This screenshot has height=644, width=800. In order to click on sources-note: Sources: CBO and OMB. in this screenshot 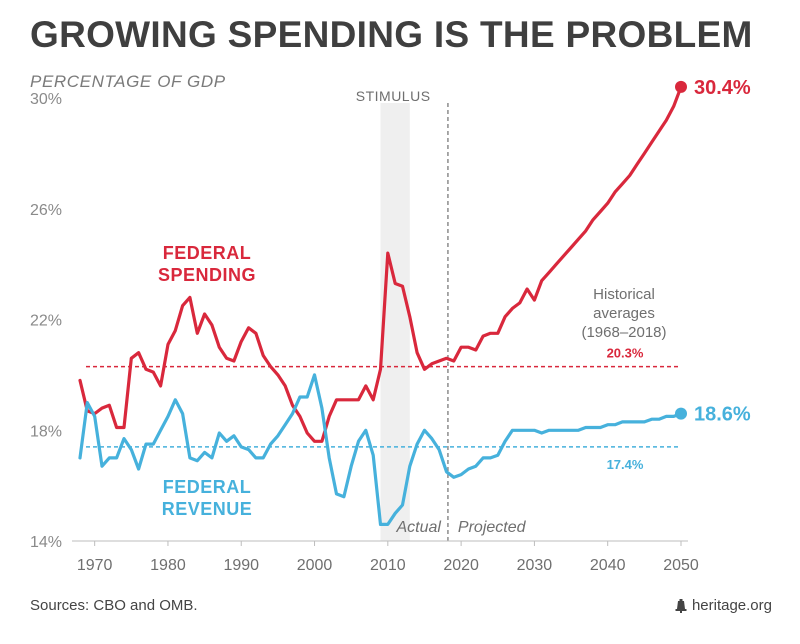, I will do `click(114, 605)`.